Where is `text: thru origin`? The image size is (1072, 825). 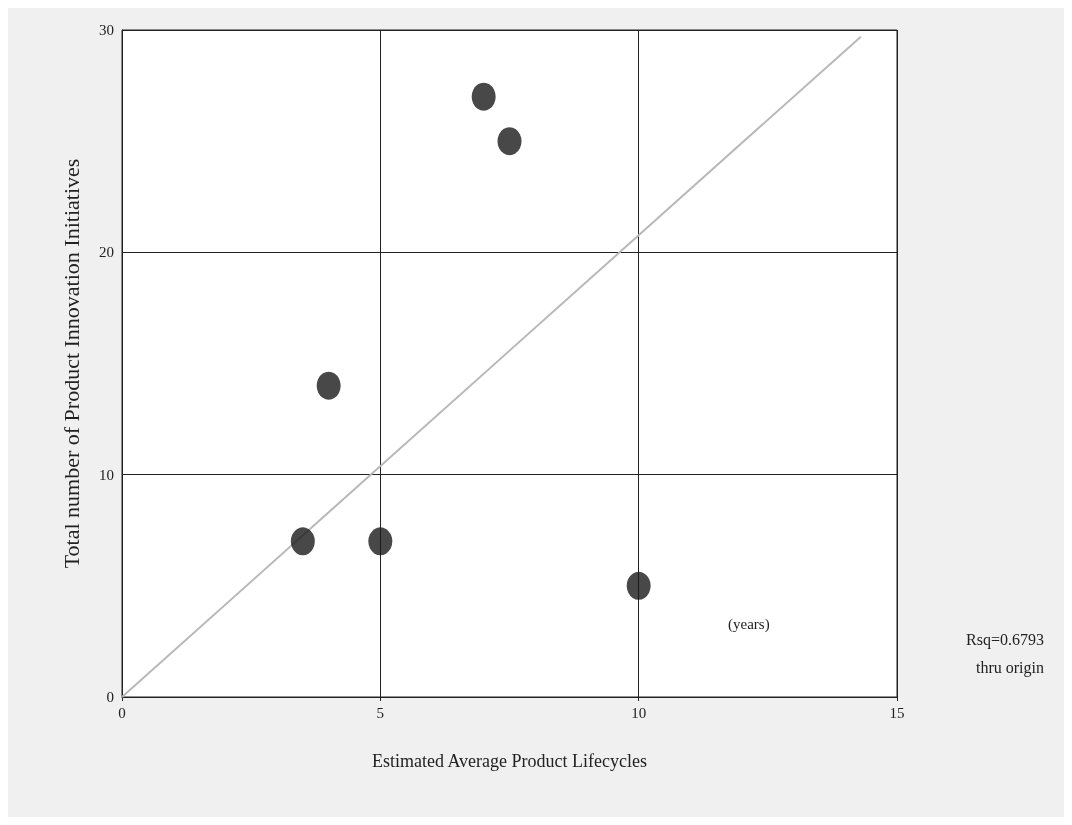
text: thru origin is located at coordinates (1010, 667).